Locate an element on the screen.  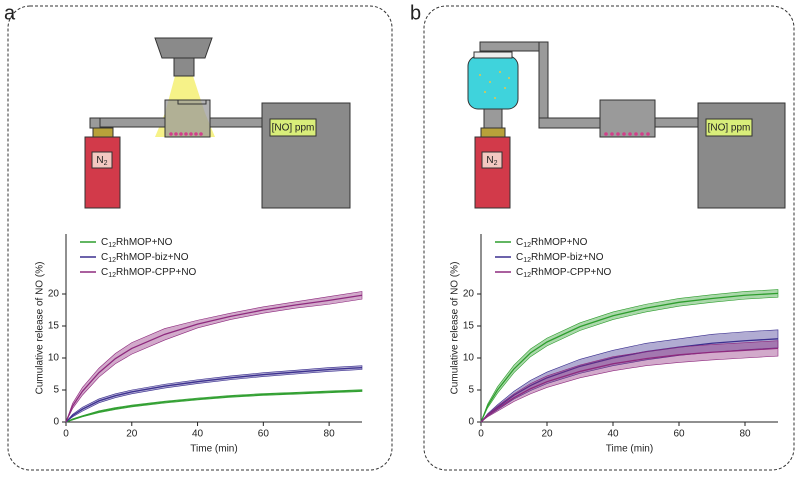
panel-label: b is located at coordinates (415, 13).